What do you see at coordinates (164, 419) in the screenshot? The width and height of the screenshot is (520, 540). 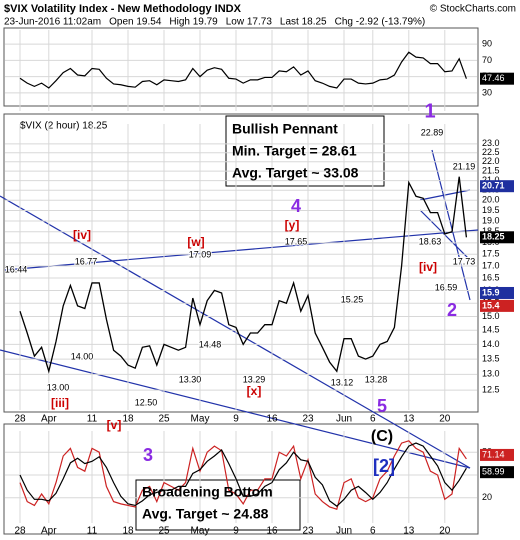 I see `x-tick-label: 25` at bounding box center [164, 419].